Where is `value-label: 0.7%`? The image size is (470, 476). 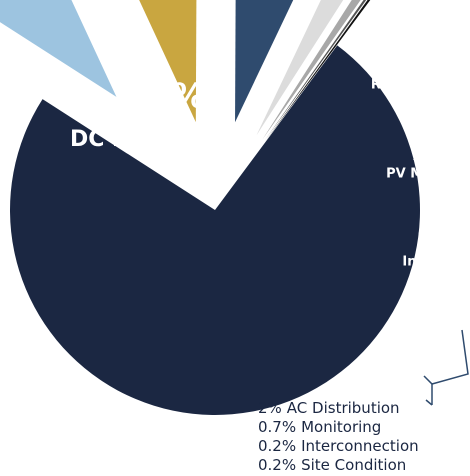
value-label: 0.7% is located at coordinates (277, 427).